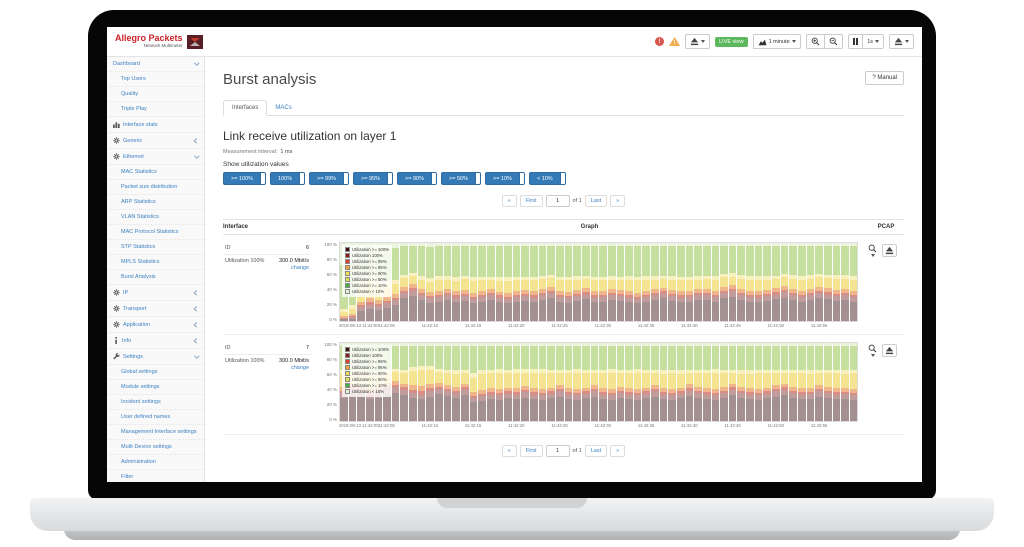 The image size is (1024, 547). What do you see at coordinates (283, 108) in the screenshot?
I see `tab-macs: MACs` at bounding box center [283, 108].